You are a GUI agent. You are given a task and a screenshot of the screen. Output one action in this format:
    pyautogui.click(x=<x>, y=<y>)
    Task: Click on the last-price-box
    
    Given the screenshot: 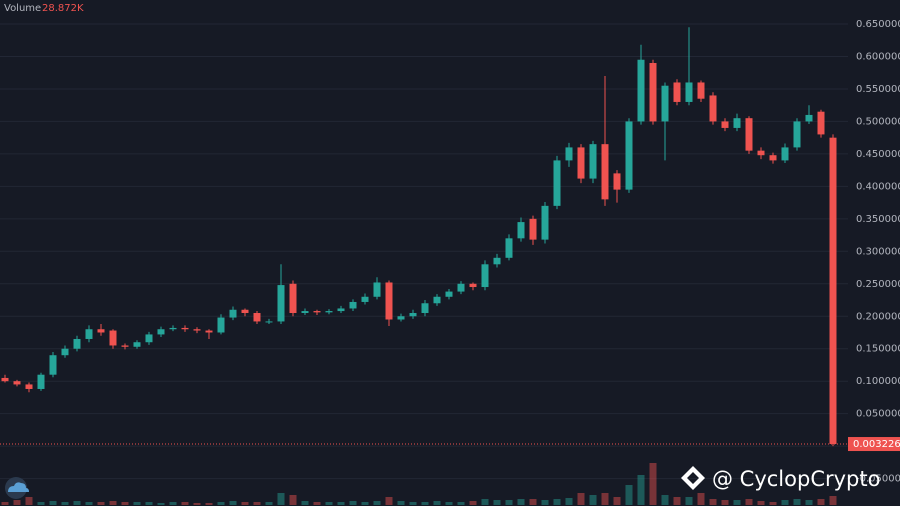 What is the action you would take?
    pyautogui.click(x=874, y=444)
    